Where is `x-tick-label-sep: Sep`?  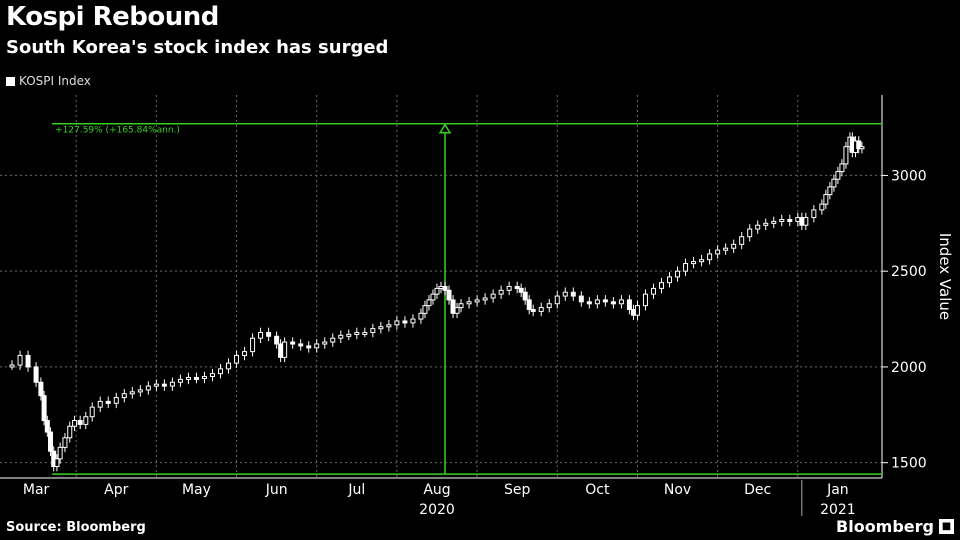
x-tick-label-sep: Sep is located at coordinates (517, 490).